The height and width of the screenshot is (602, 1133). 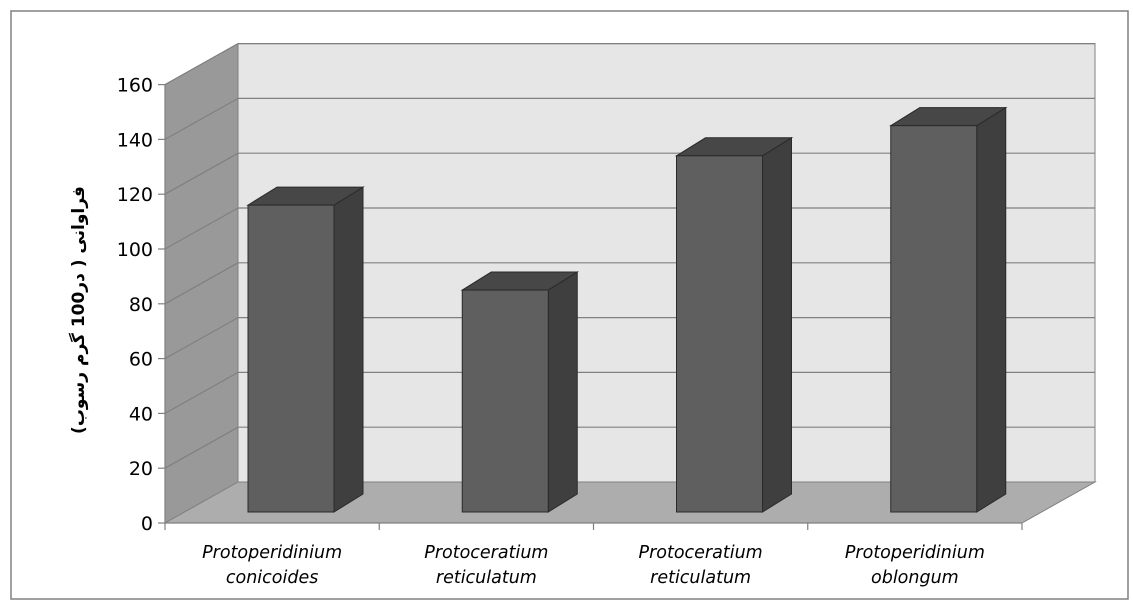 I want to click on y-tick-label: 100, so click(x=135, y=250).